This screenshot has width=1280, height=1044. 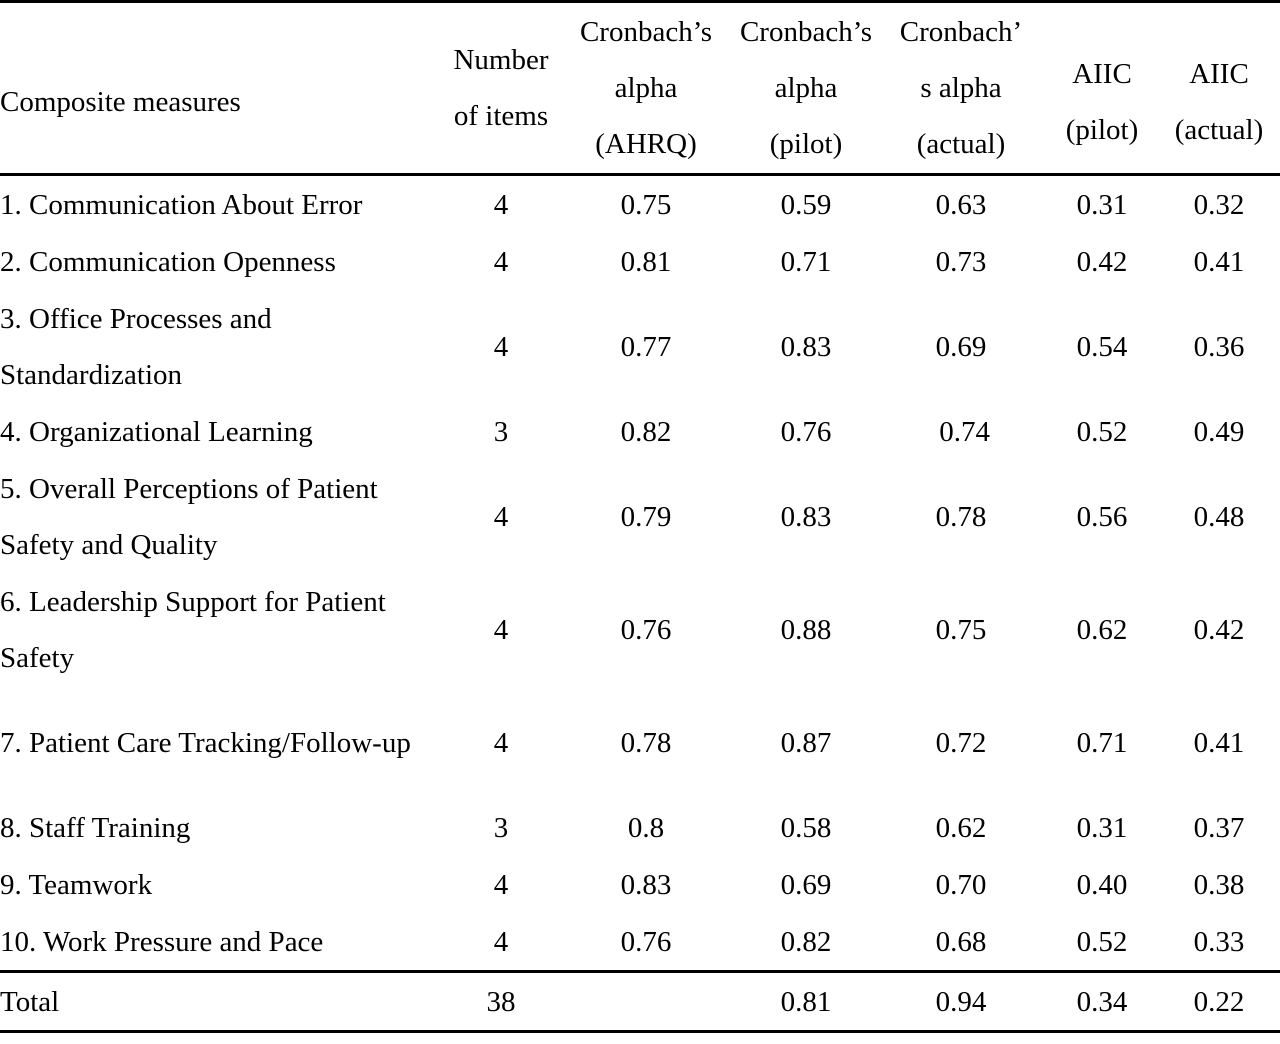 I want to click on aiic-actual-cell: 0.48, so click(x=1219, y=516).